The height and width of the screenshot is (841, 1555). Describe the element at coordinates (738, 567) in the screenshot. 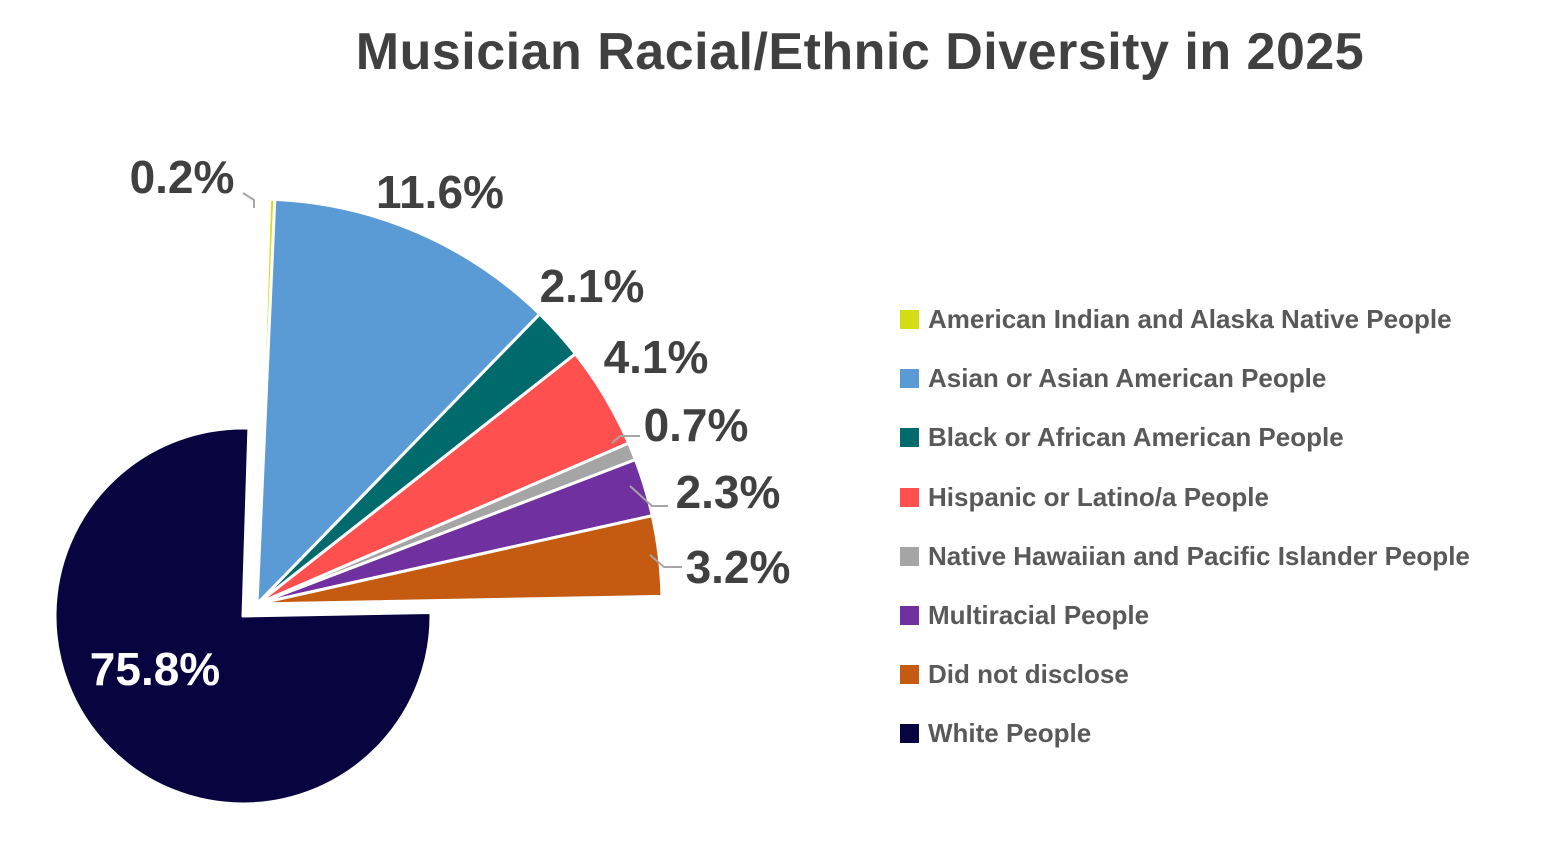

I see `data-label-6: 3.2%` at that location.